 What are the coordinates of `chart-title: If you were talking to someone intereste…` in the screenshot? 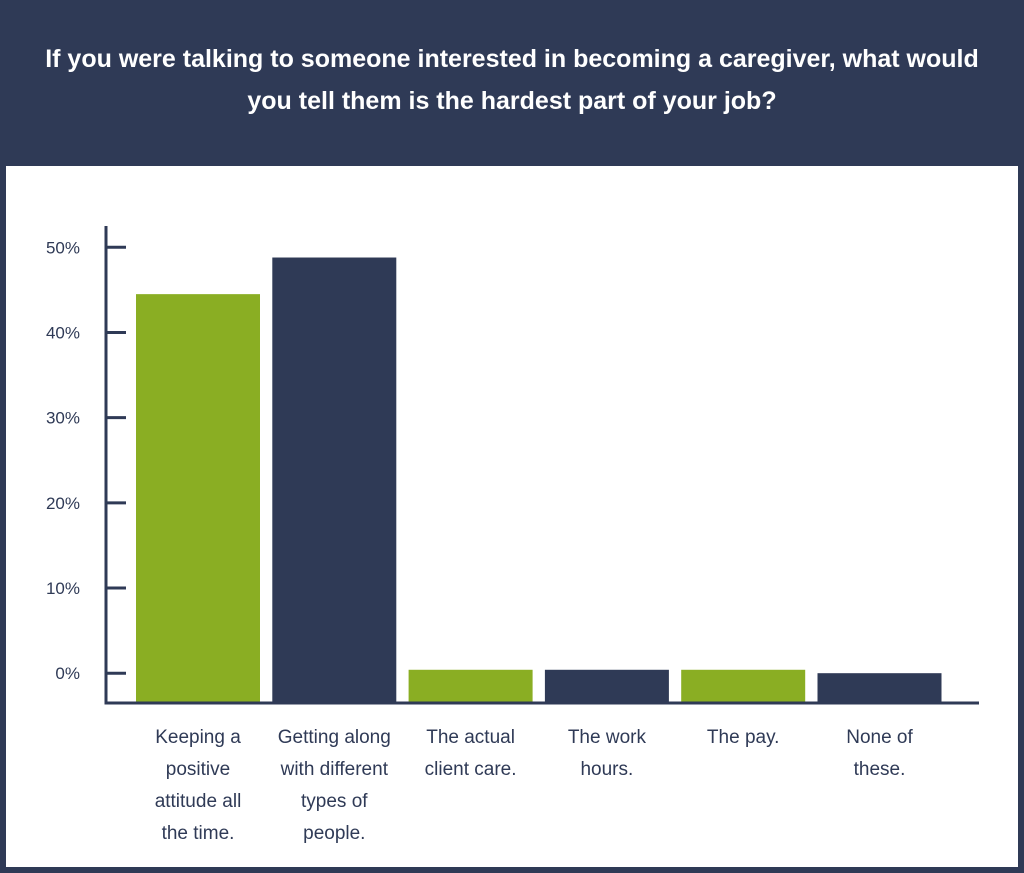 It's located at (512, 80).